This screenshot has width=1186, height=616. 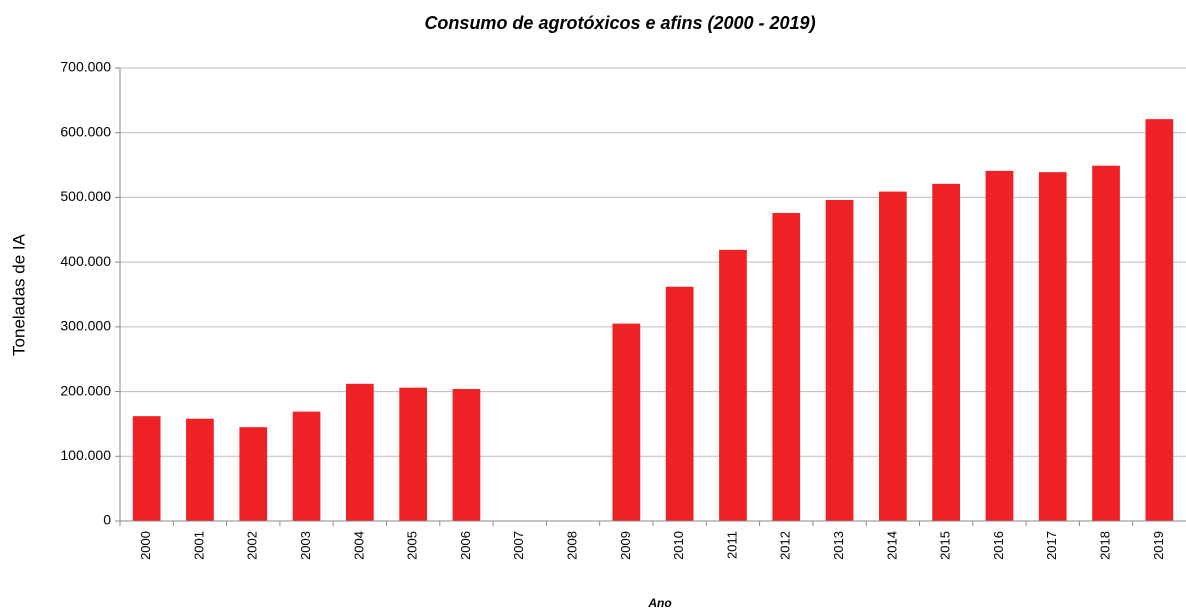 What do you see at coordinates (85, 261) in the screenshot?
I see `y-tick-label: 400.000` at bounding box center [85, 261].